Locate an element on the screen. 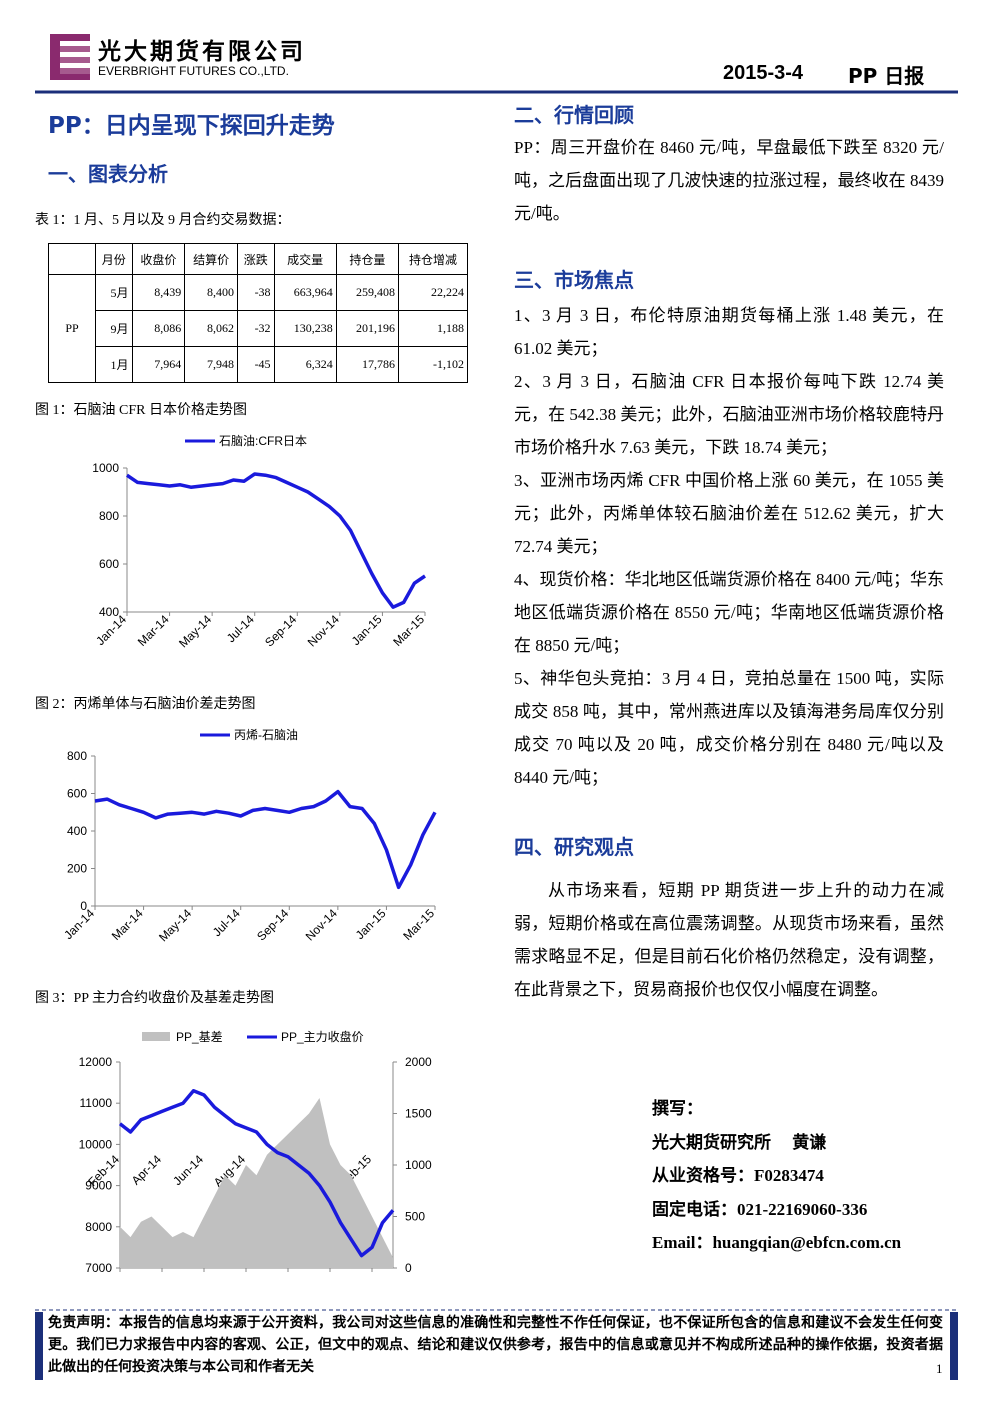  table-row: PP 5月 8,439 8,400 -38 663,964 259,408 22,224 is located at coordinates (258, 328).